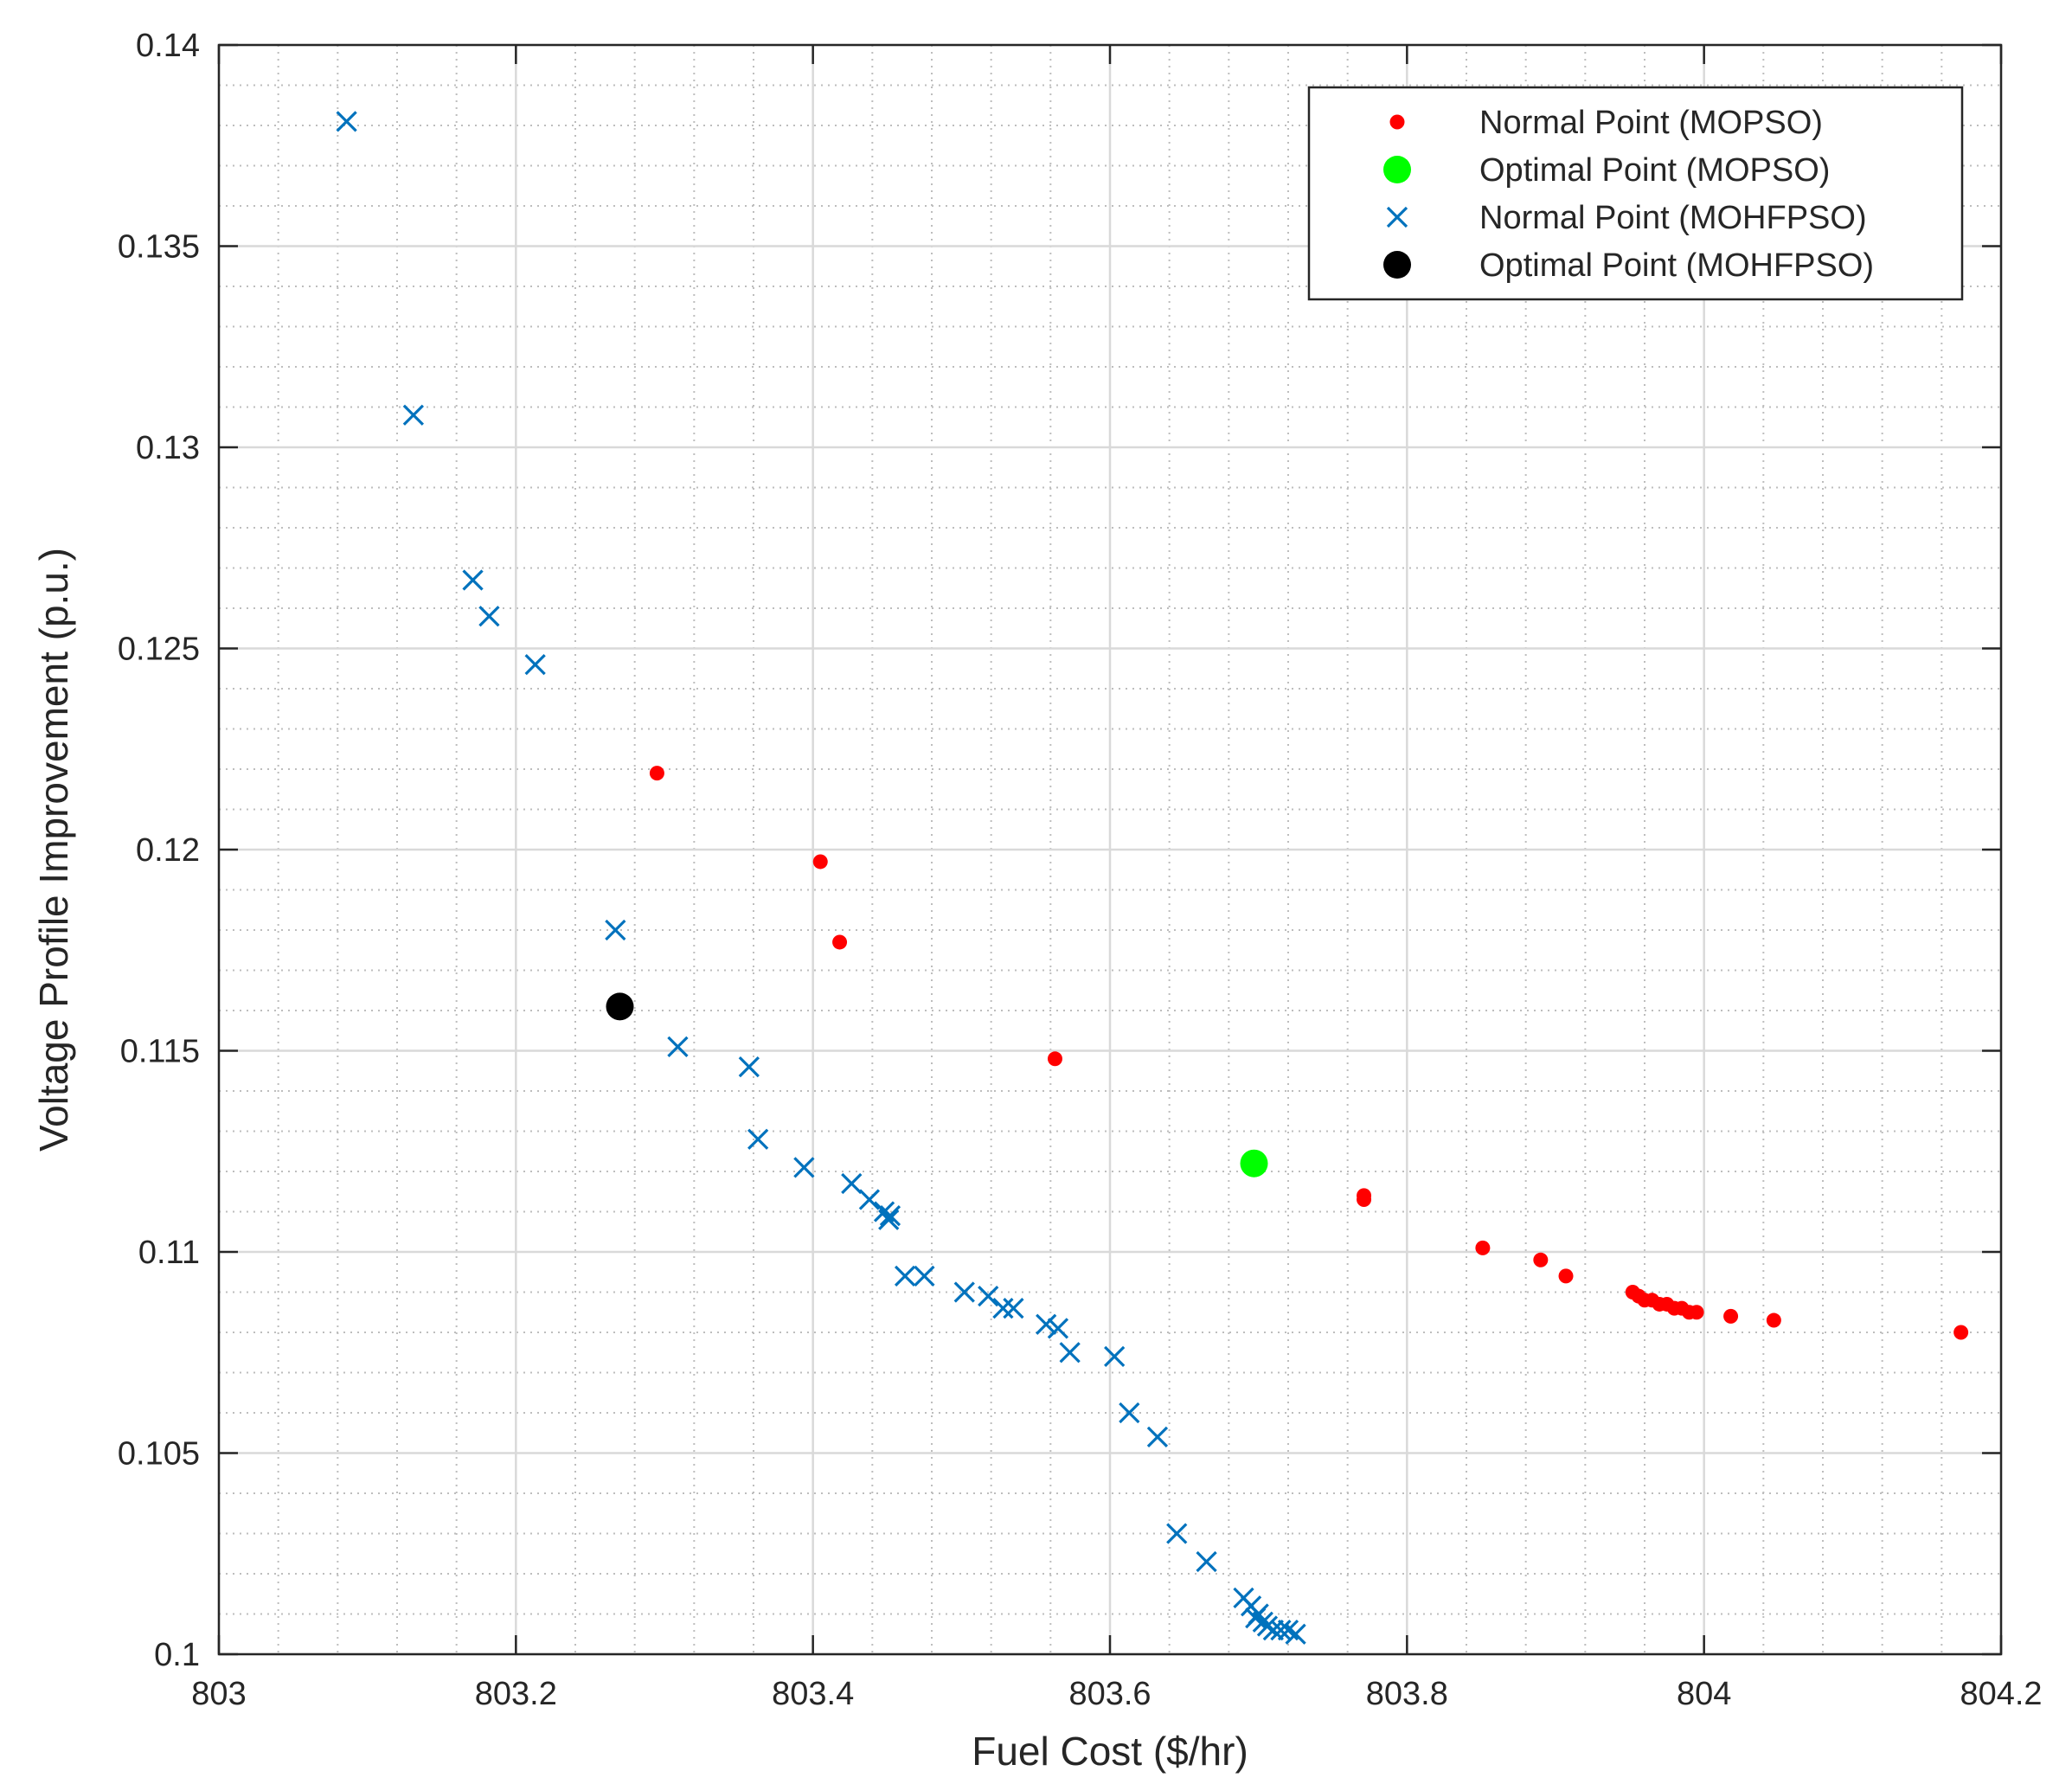 The image size is (2072, 1784). I want to click on legend-item: Normal Point (MOPSO), so click(1606, 123).